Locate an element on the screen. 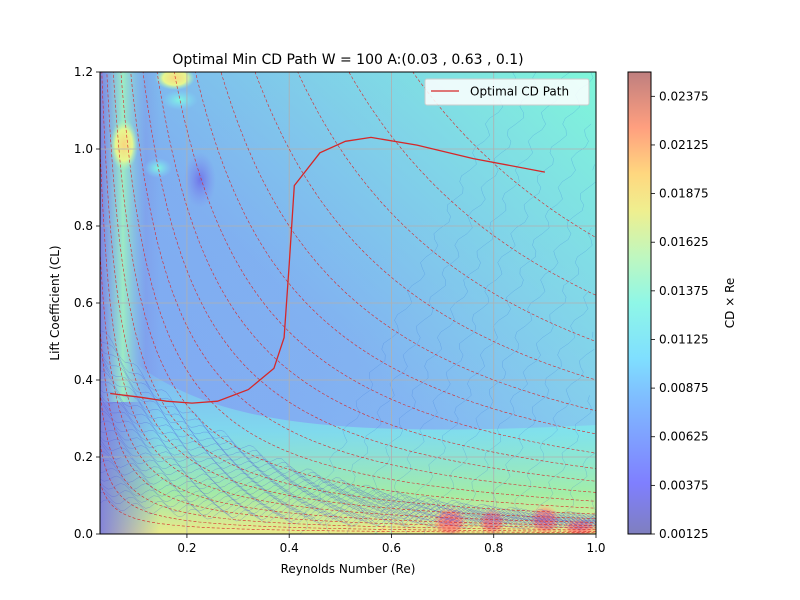  y-tick-label: 0.2 is located at coordinates (83, 457).